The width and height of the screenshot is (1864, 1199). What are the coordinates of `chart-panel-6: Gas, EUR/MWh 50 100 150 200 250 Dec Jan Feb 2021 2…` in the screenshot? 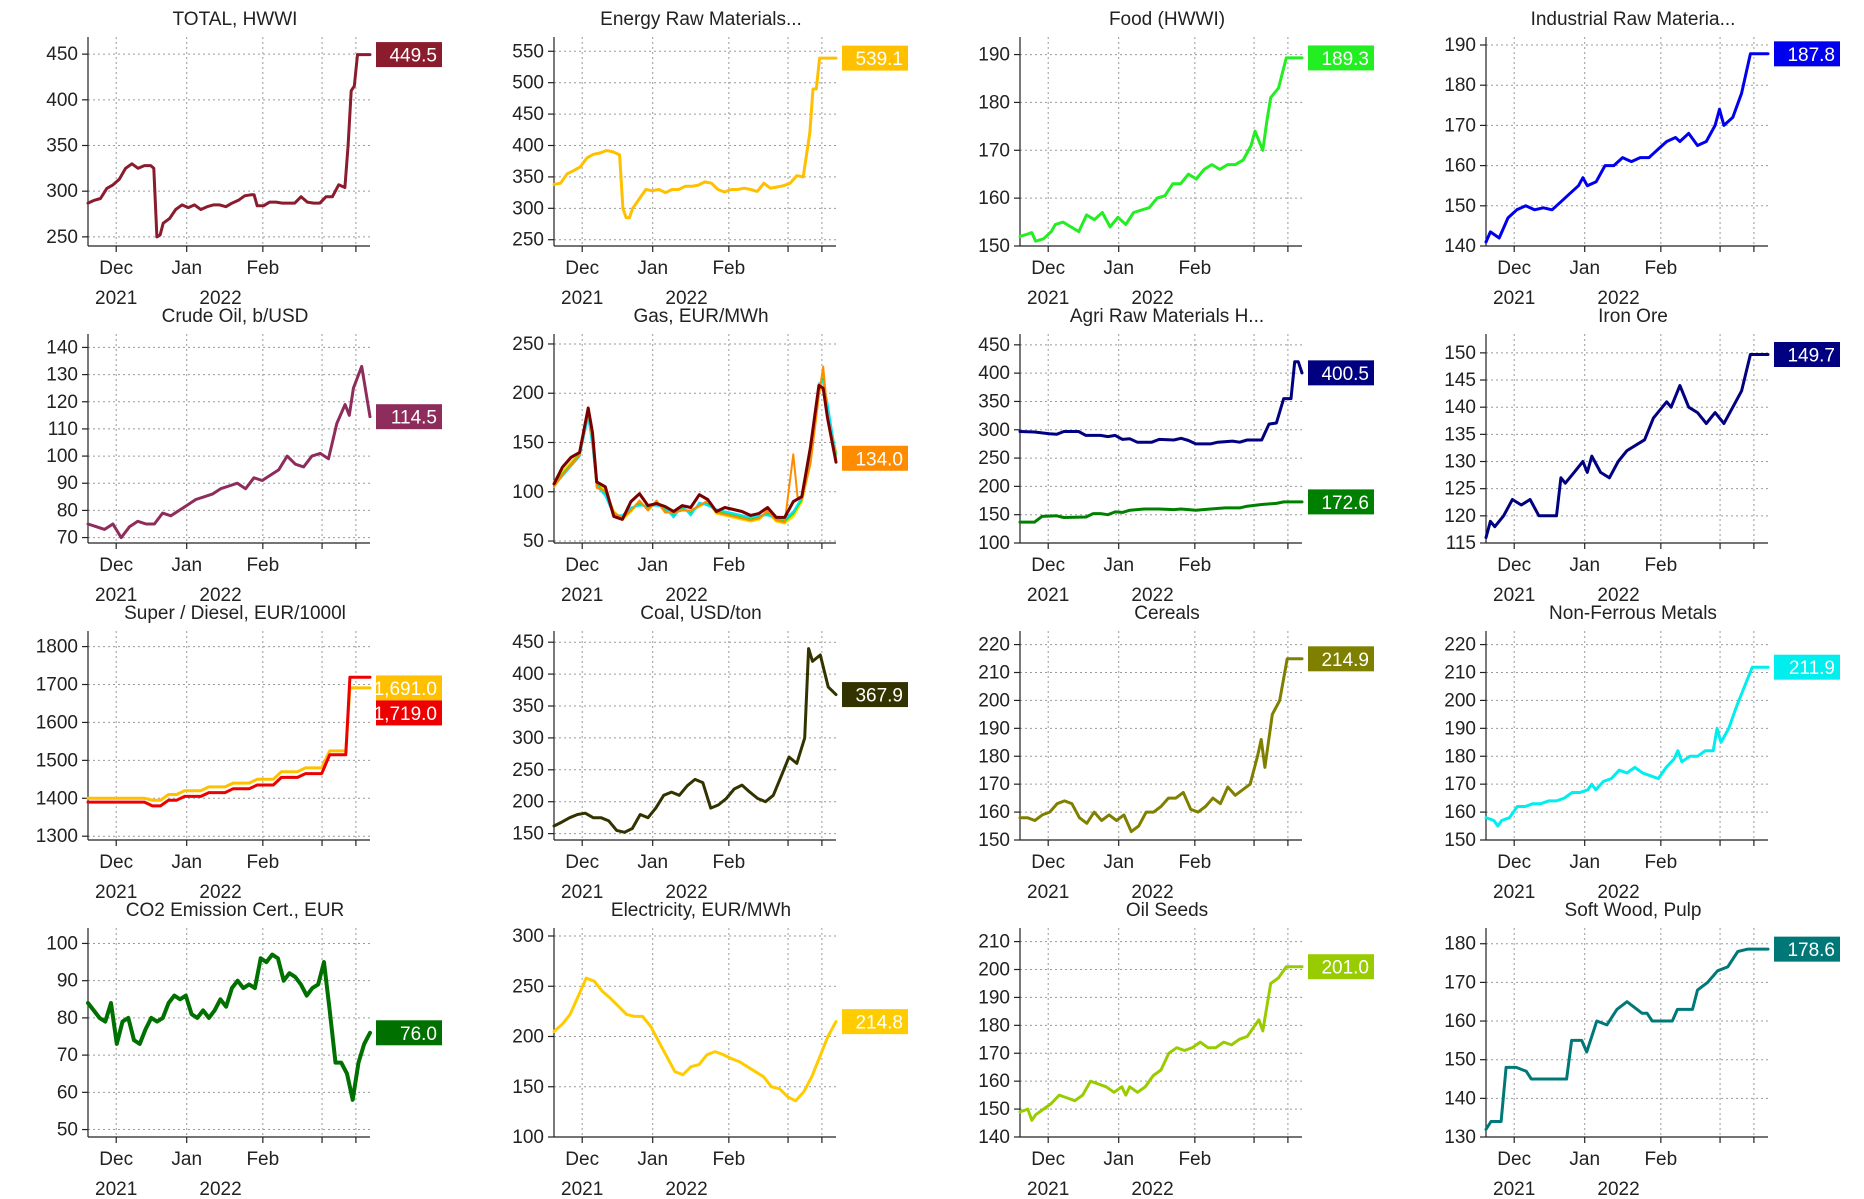 It's located at (699, 451).